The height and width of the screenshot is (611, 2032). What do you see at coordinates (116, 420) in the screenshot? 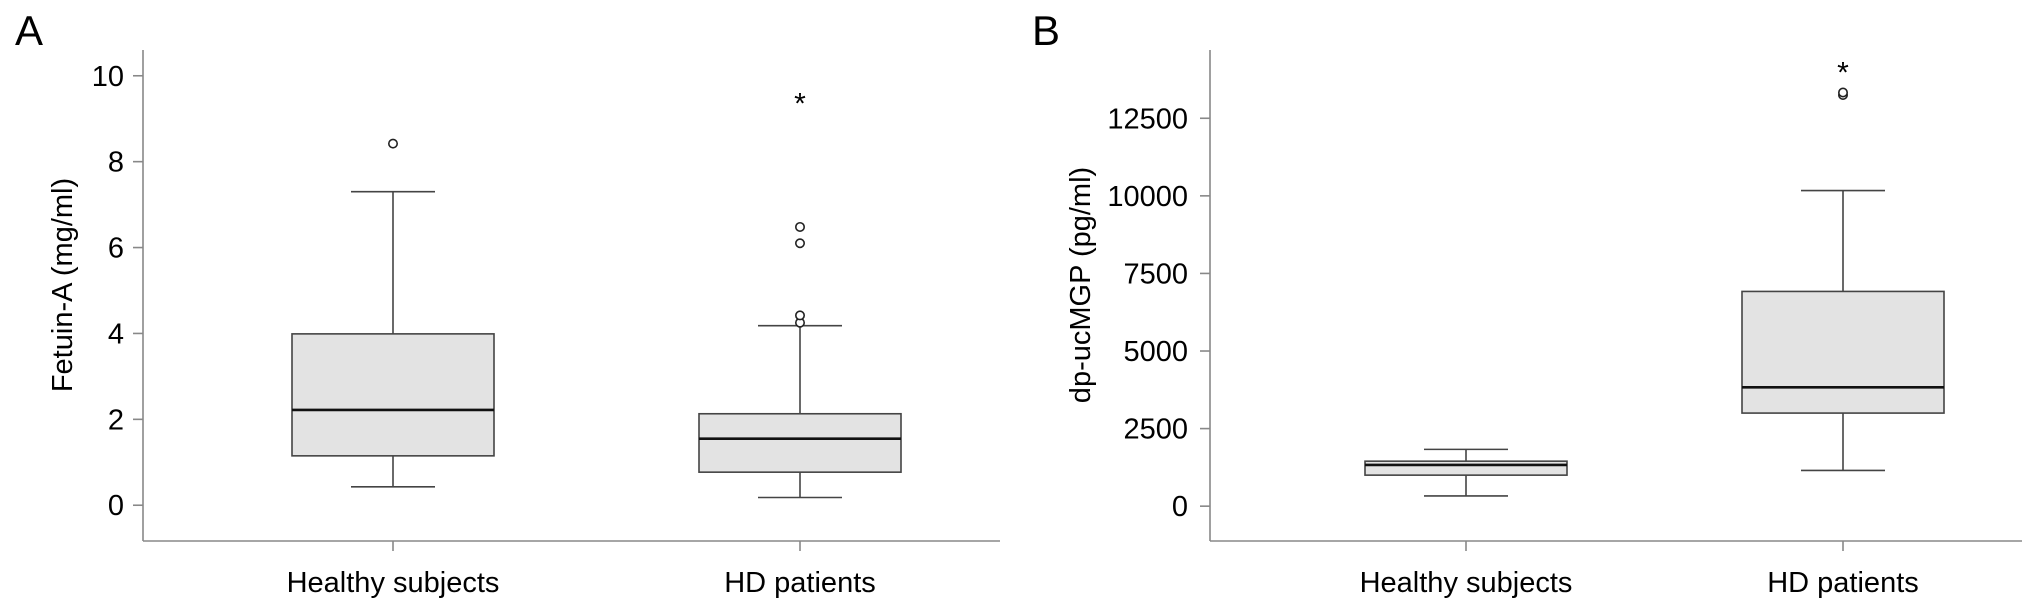
I see `y-tick-label: 2` at bounding box center [116, 420].